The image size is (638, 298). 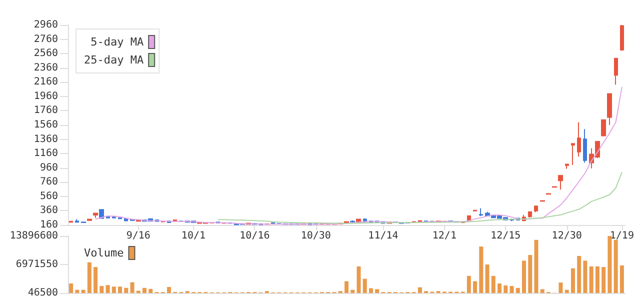 What do you see at coordinates (315, 236) in the screenshot?
I see `x-tick-label: 10/30` at bounding box center [315, 236].